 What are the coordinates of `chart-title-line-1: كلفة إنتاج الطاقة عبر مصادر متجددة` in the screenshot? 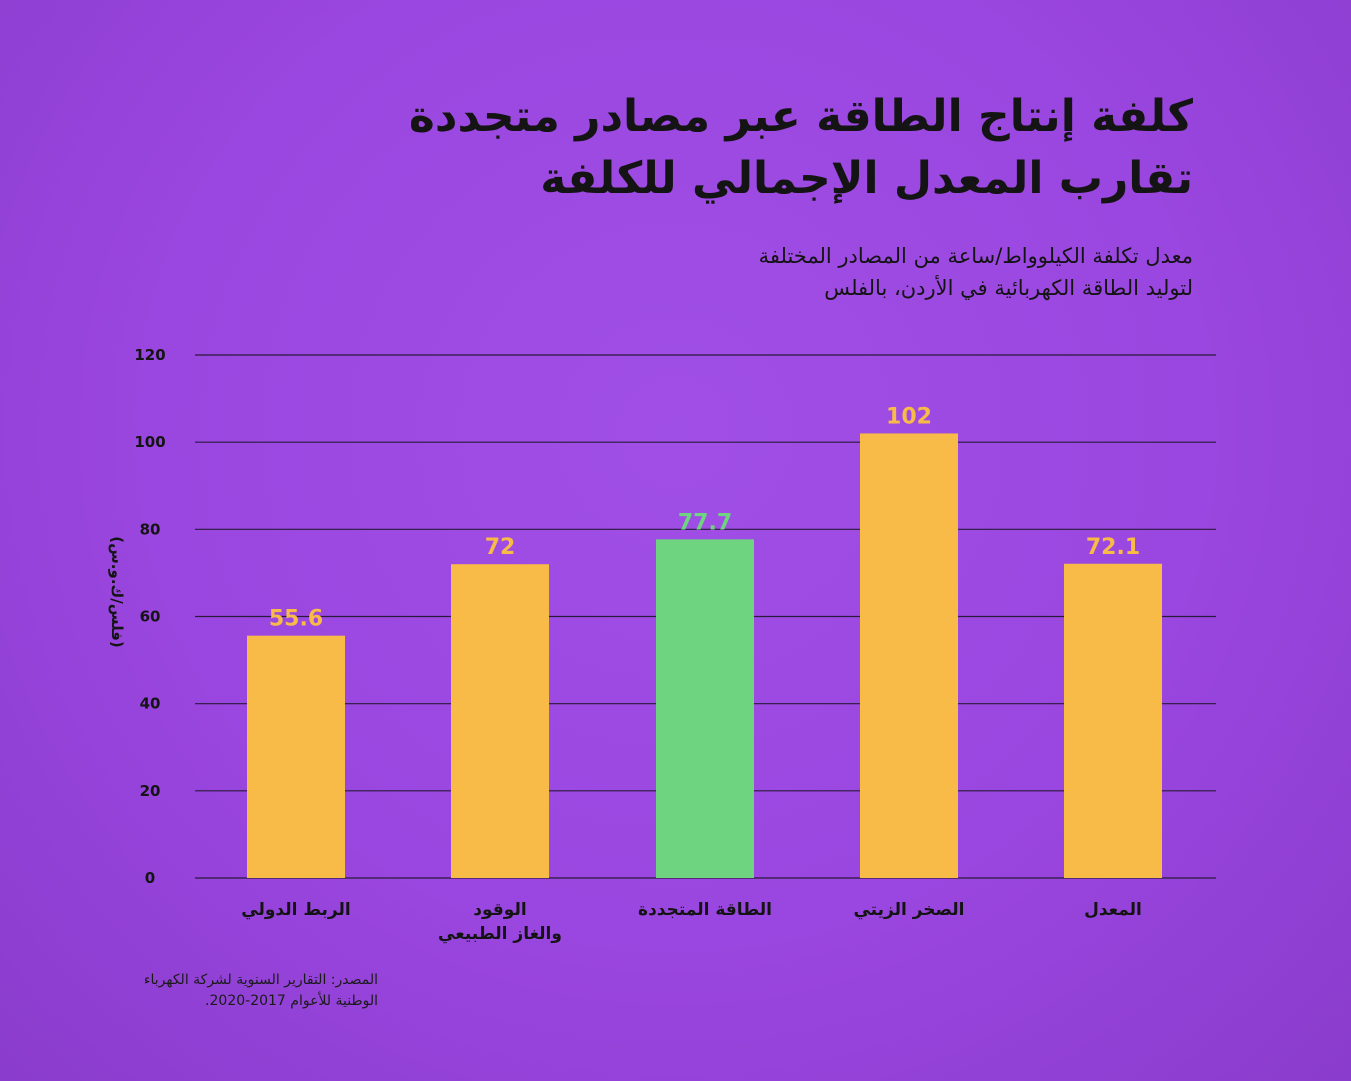 It's located at (800, 116).